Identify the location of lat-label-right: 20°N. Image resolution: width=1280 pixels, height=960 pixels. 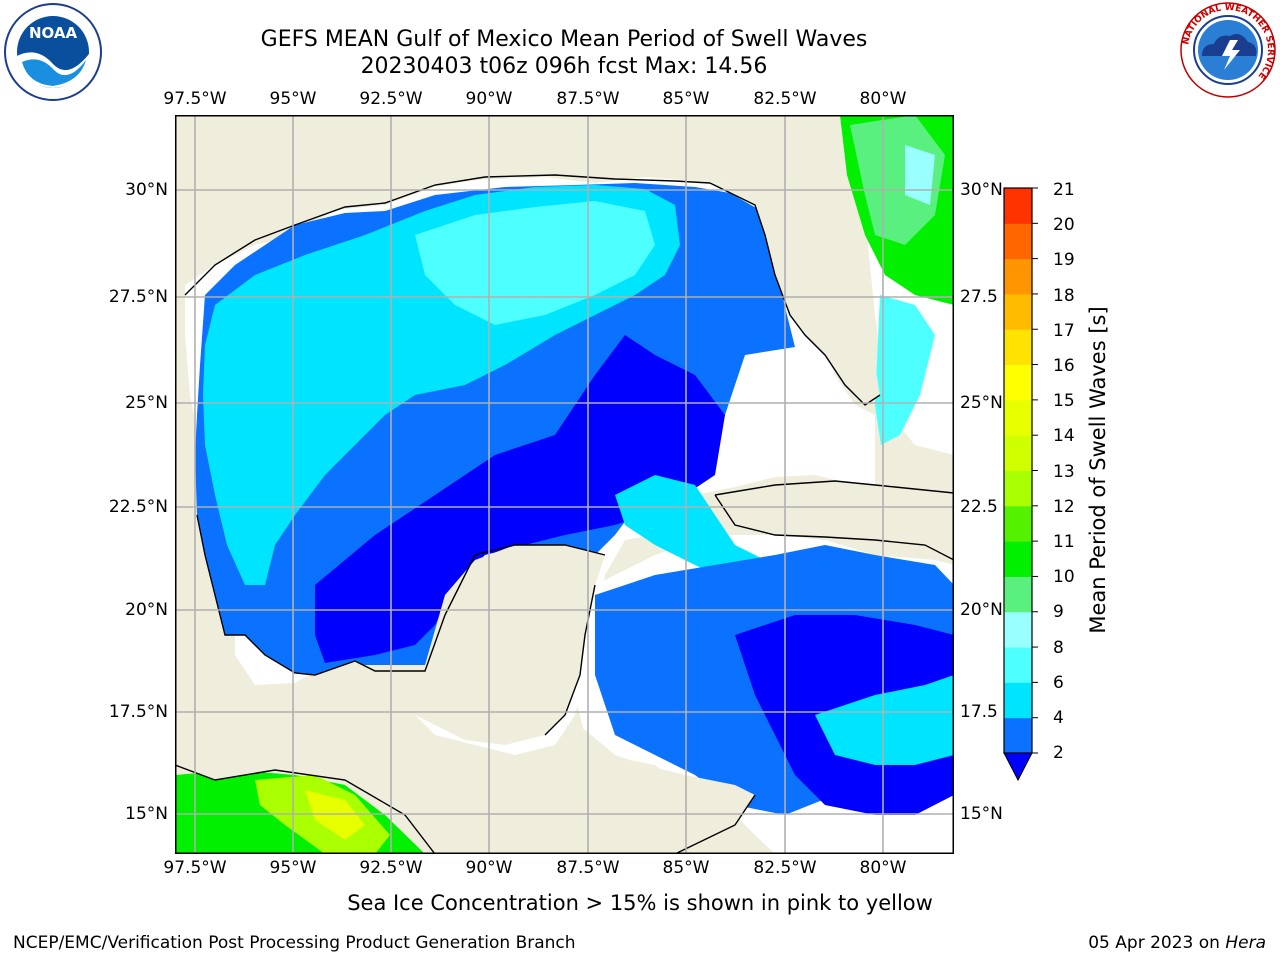
(981, 610).